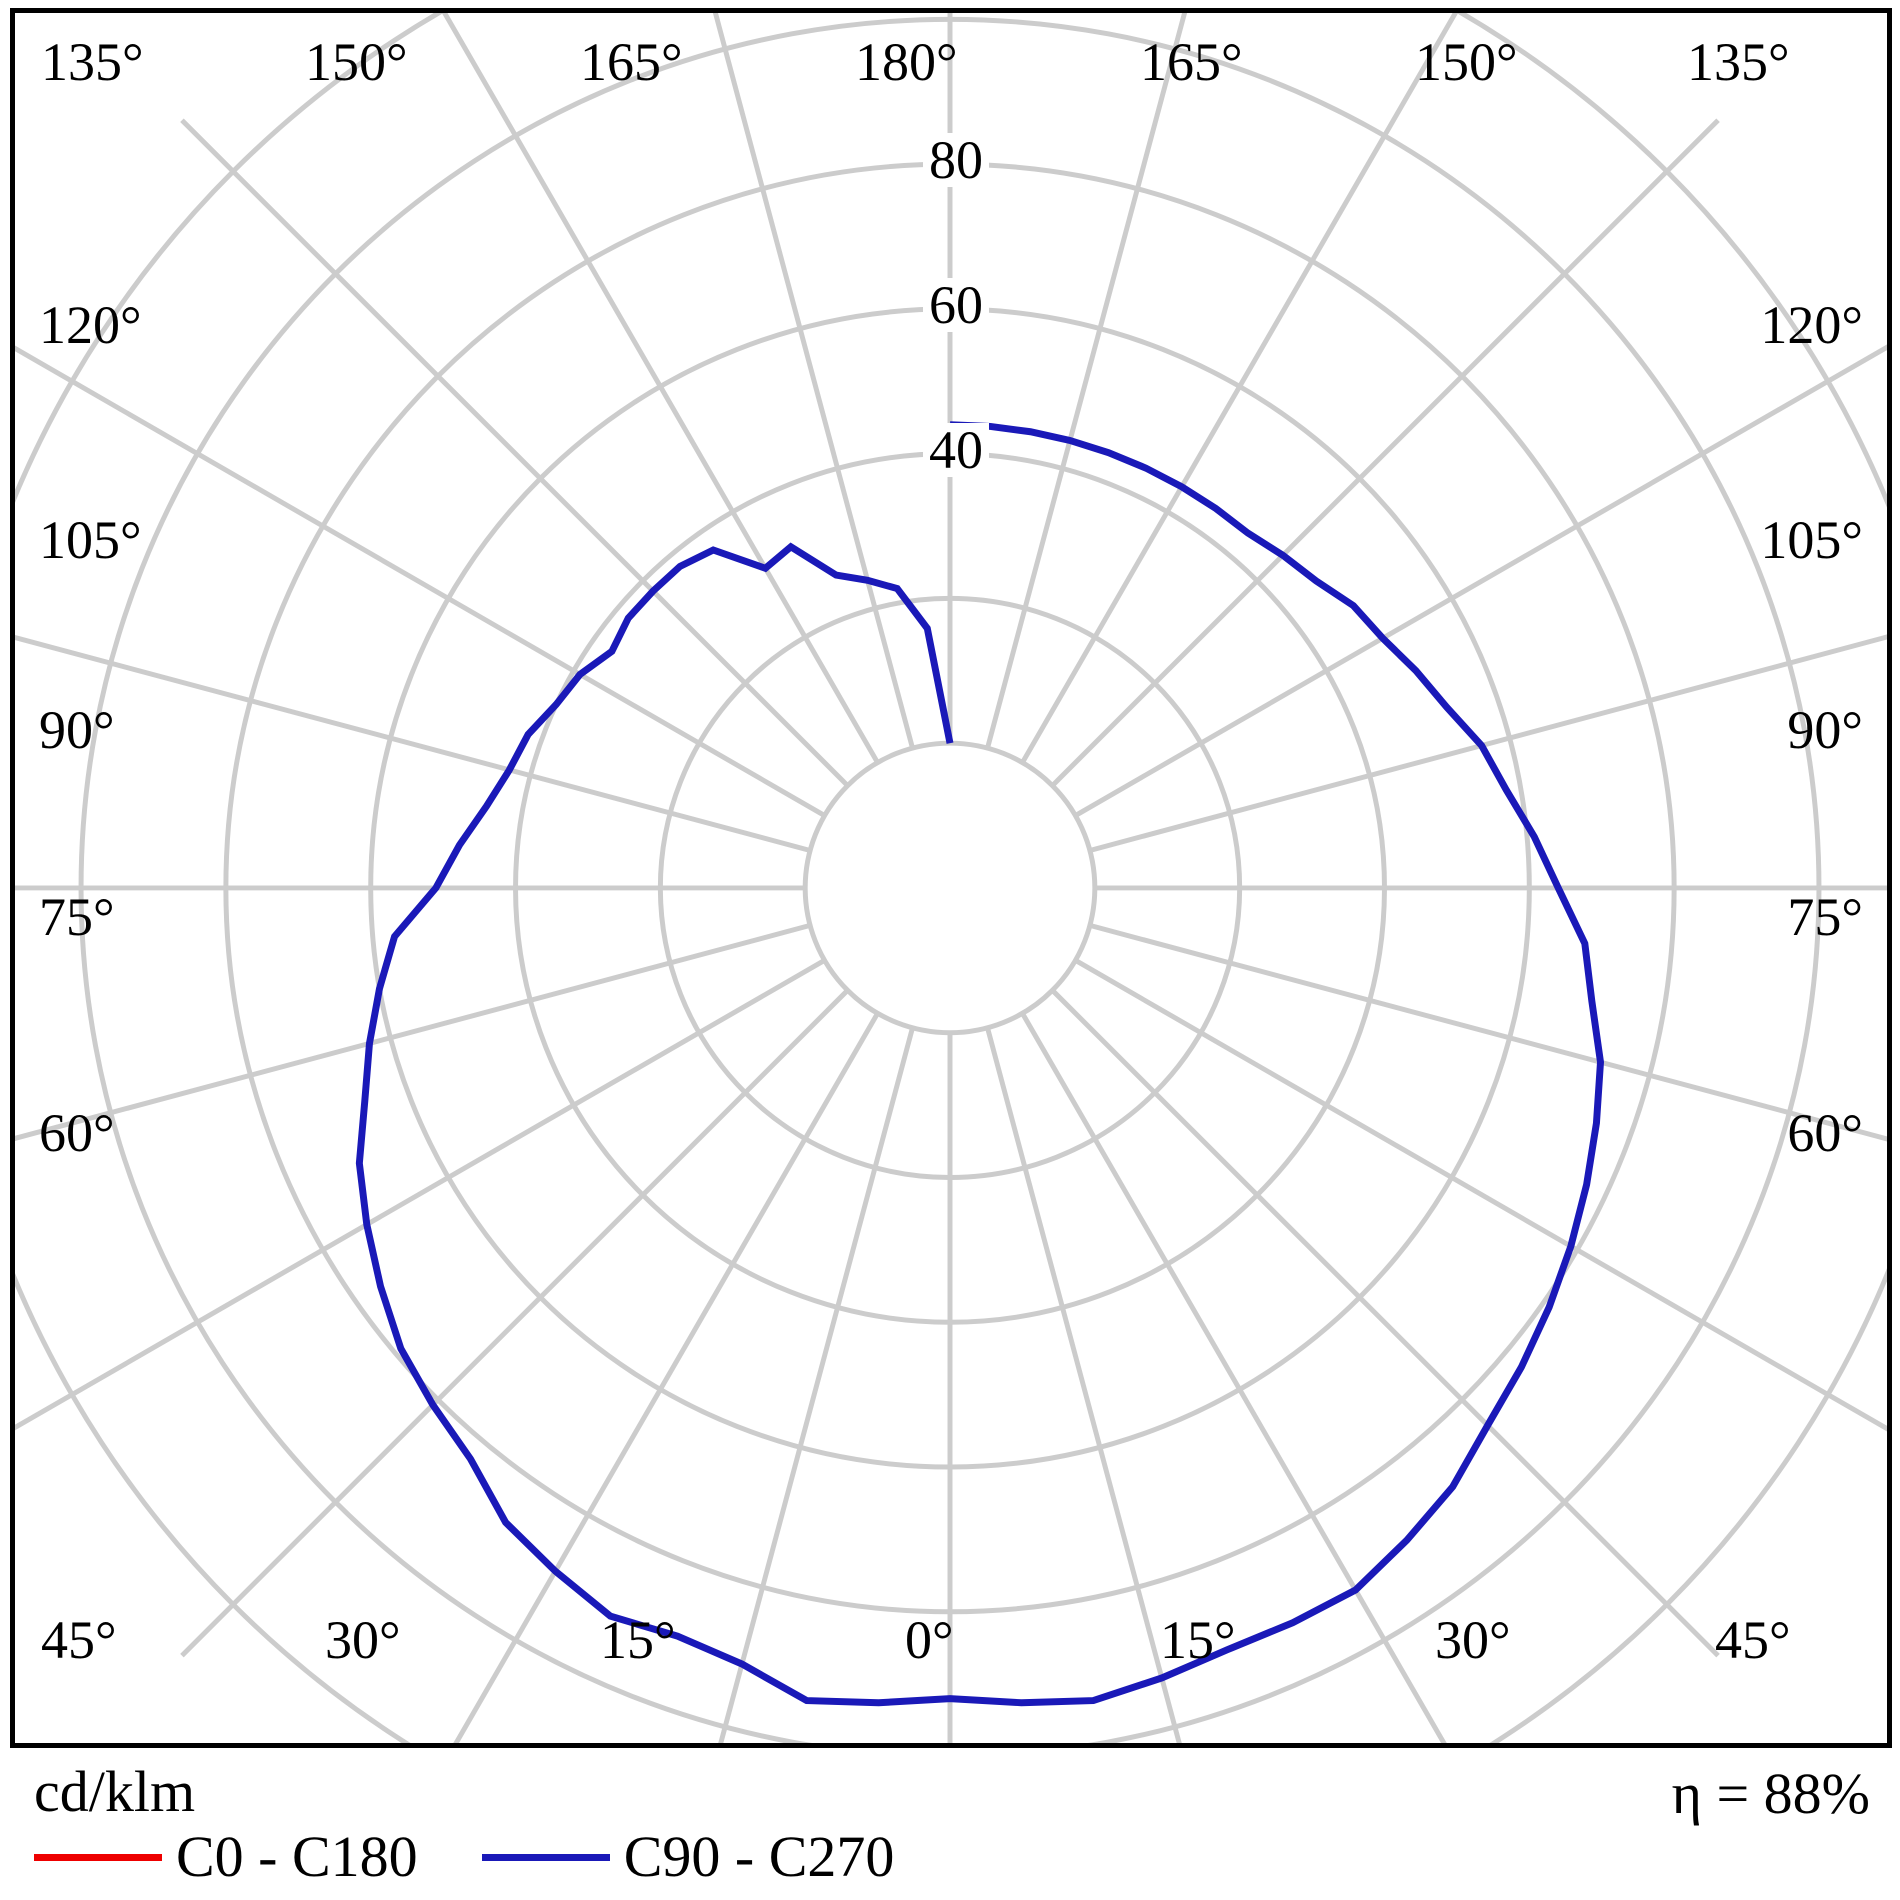  Describe the element at coordinates (956, 160) in the screenshot. I see `radial-label-80: 80` at that location.